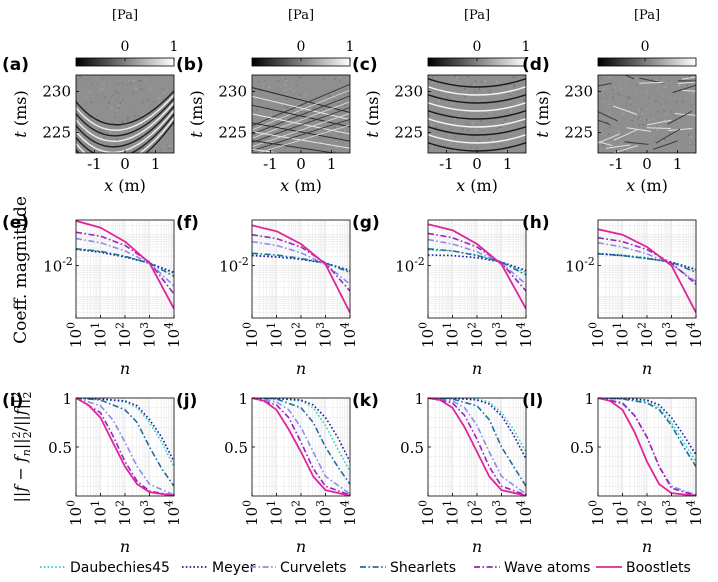 The image size is (718, 582). I want to click on panel-label: (i), so click(12, 401).